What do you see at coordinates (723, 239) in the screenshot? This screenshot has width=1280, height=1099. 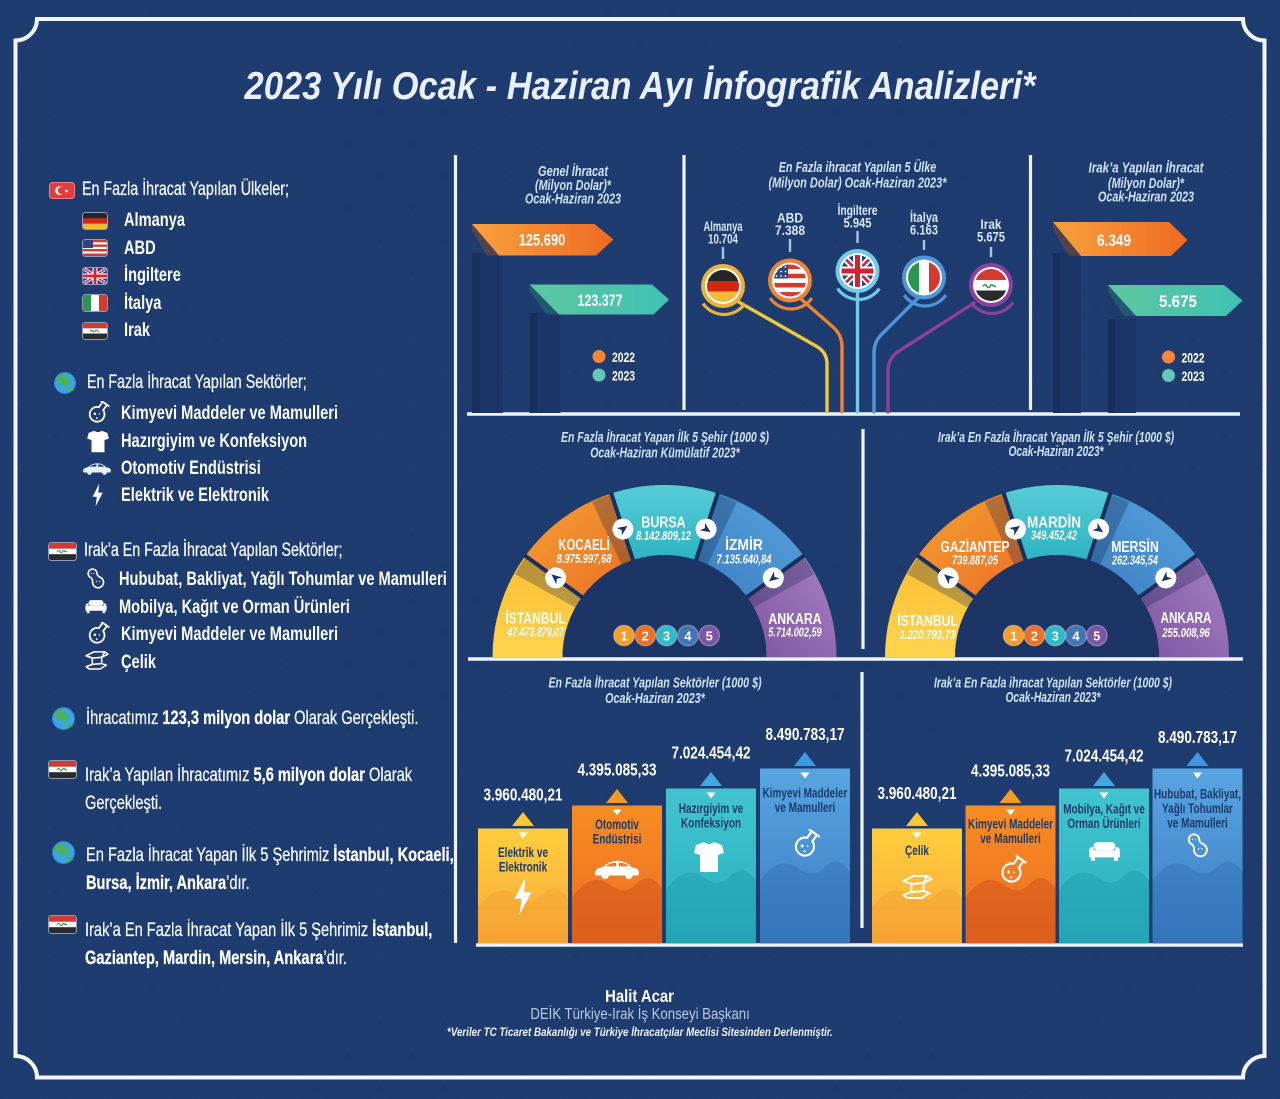 I see `svg-text: 10.704` at bounding box center [723, 239].